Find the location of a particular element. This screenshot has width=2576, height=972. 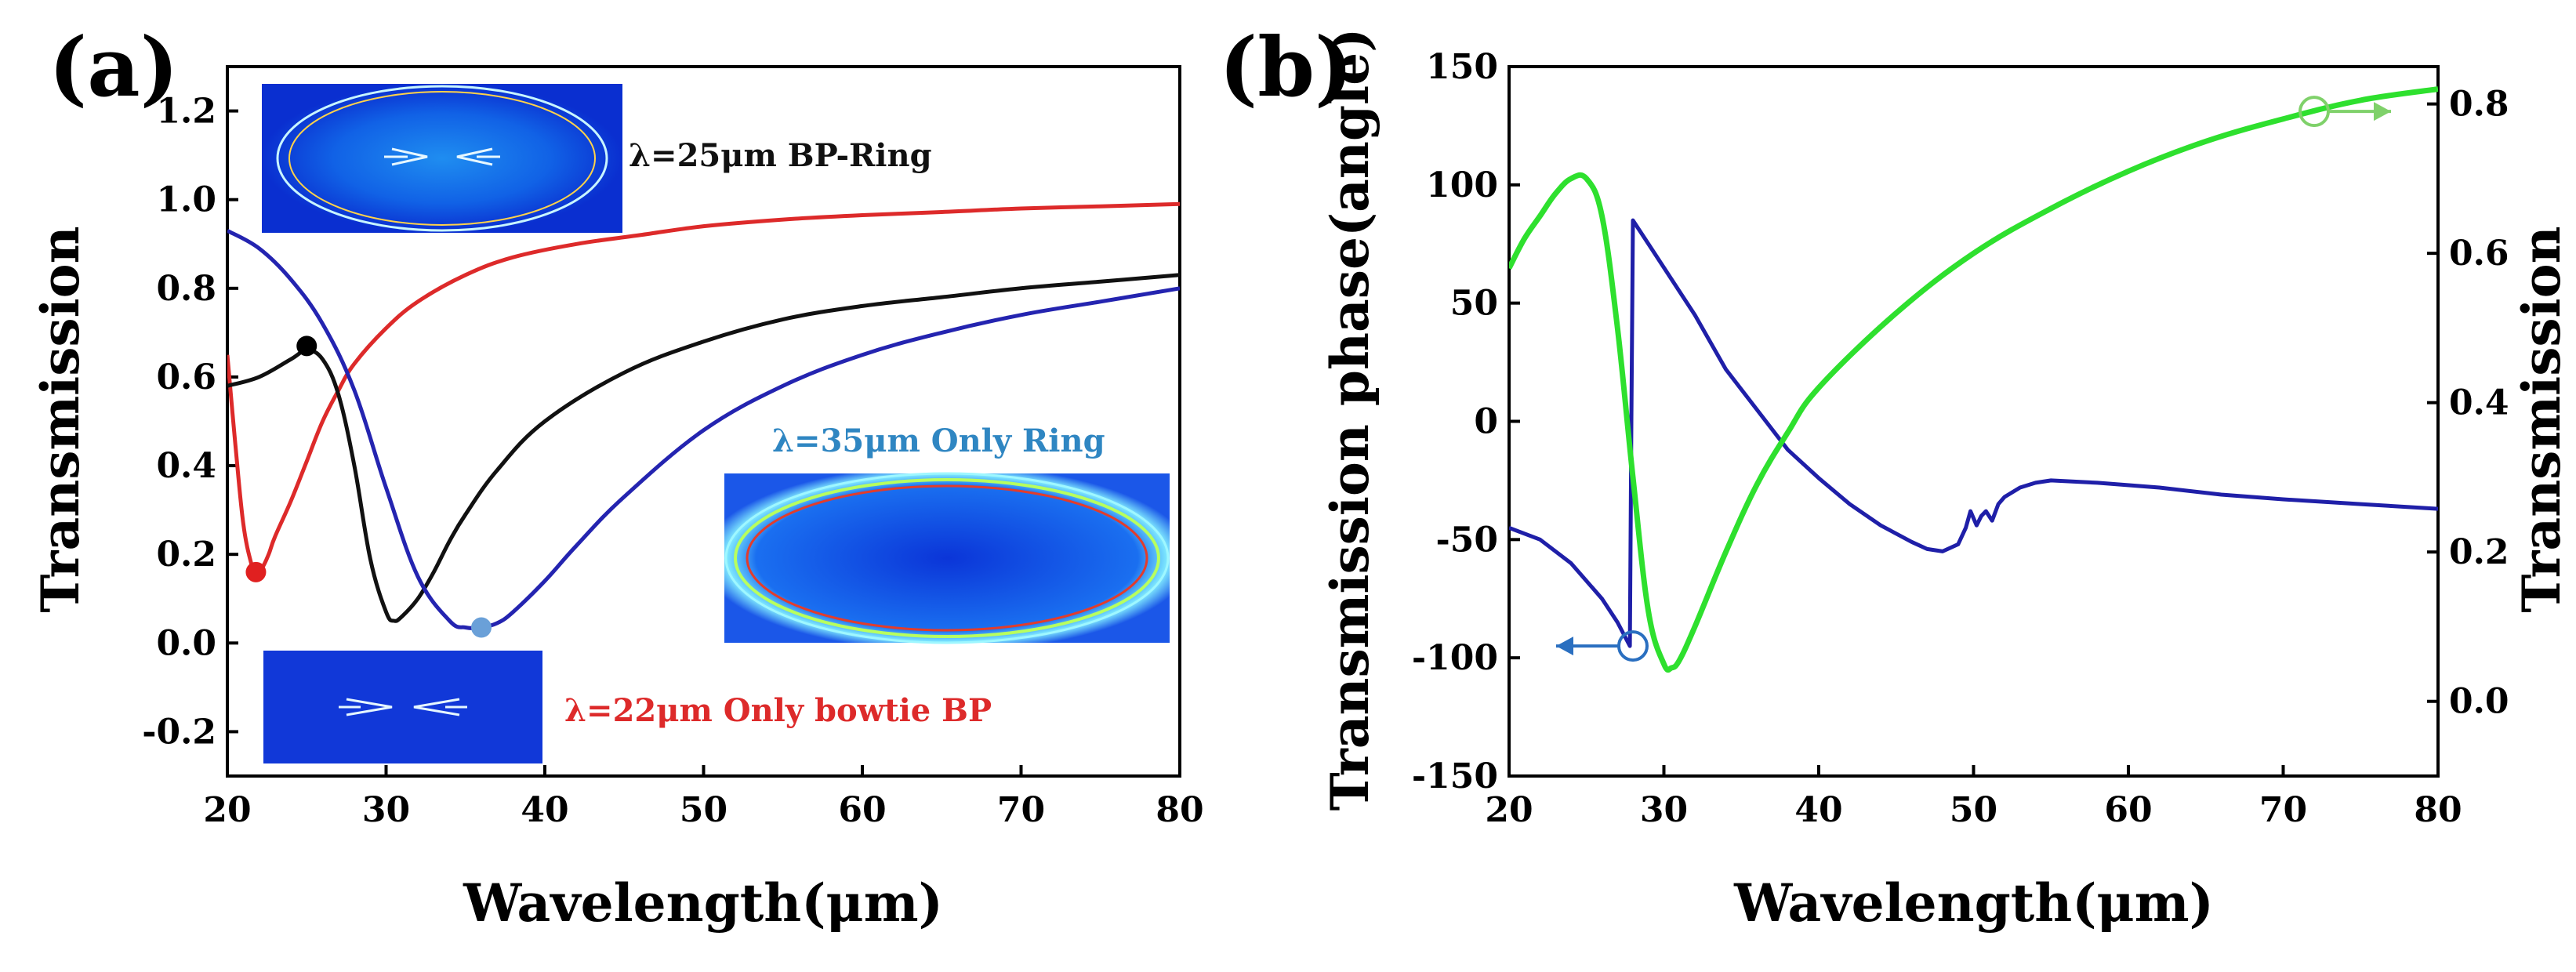

panel-b-x-ticks: 20 30 40 50 60 70 80 is located at coordinates (1973, 797).